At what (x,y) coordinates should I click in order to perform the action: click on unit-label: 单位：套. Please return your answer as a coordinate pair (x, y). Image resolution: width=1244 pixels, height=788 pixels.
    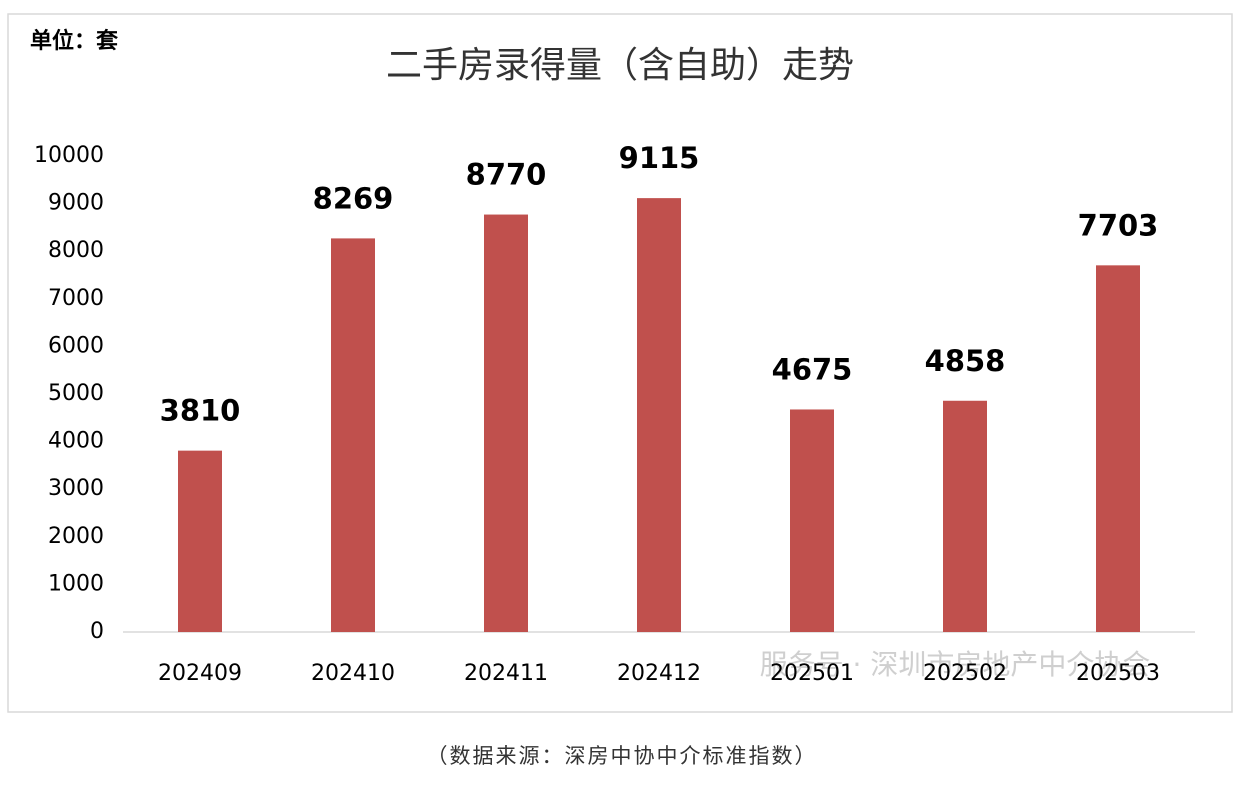
    Looking at the image, I should click on (74, 41).